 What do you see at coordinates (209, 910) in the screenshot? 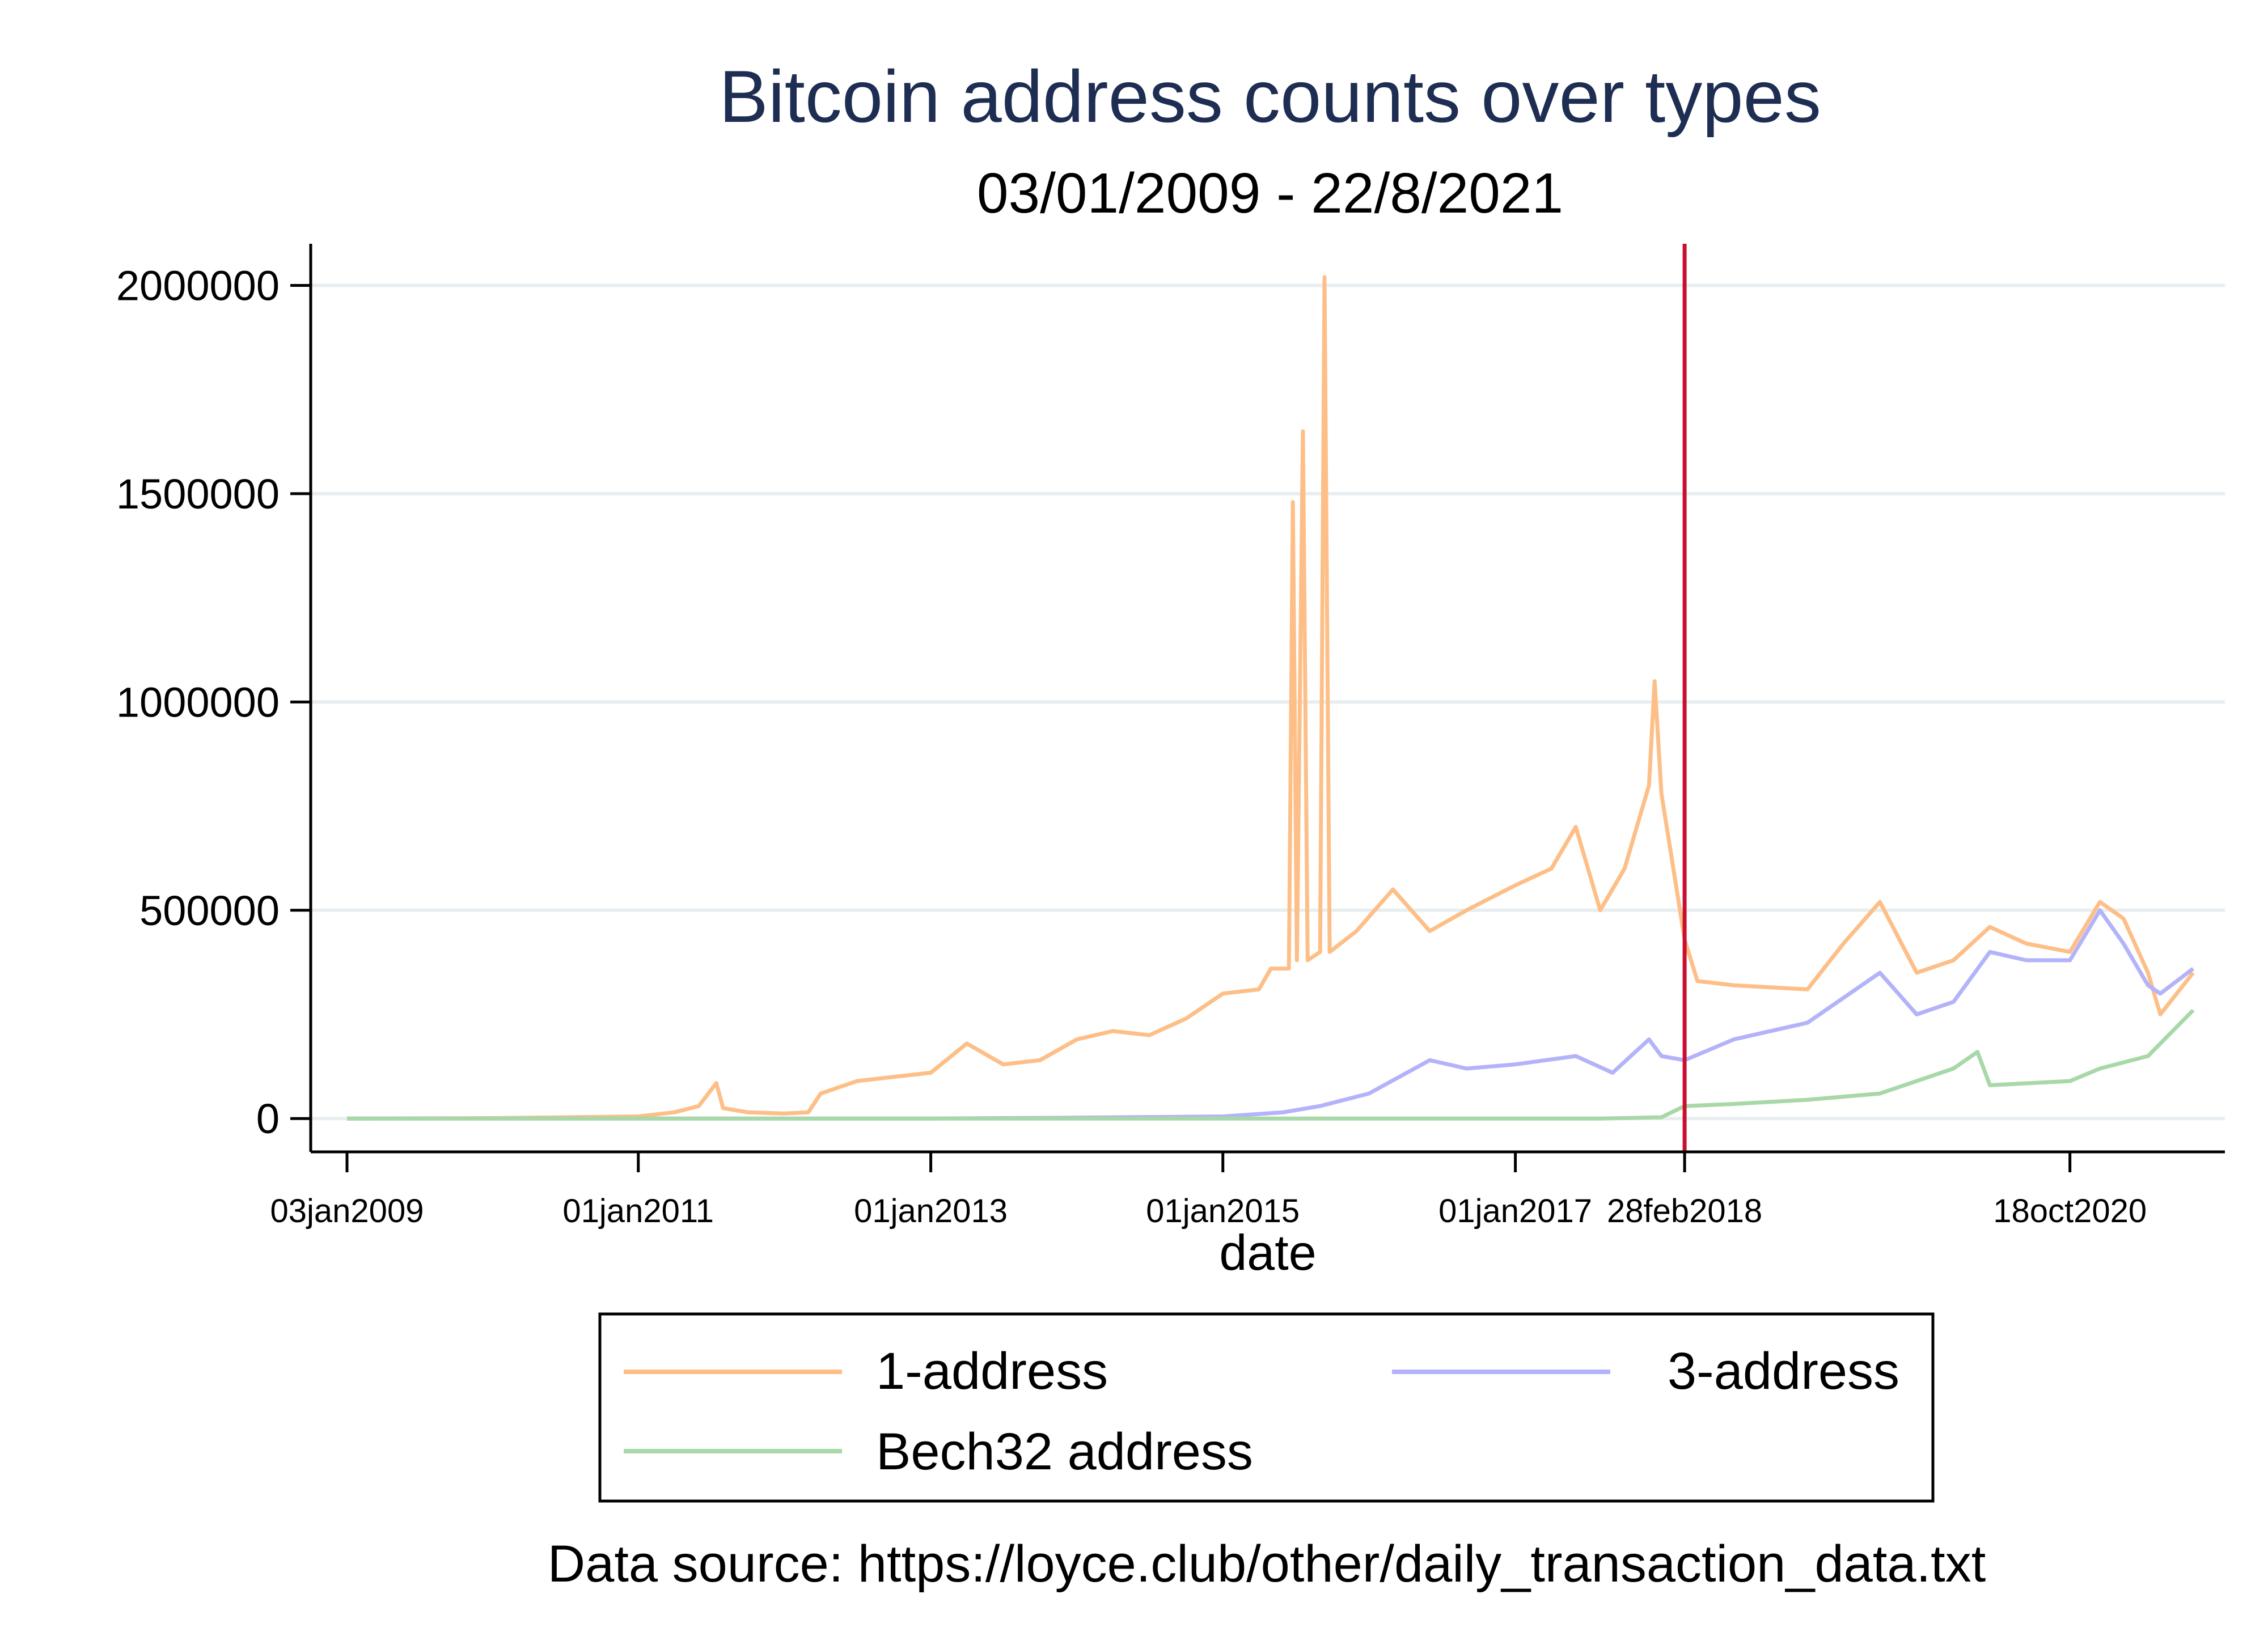
I see `y-tick-label: 500000` at bounding box center [209, 910].